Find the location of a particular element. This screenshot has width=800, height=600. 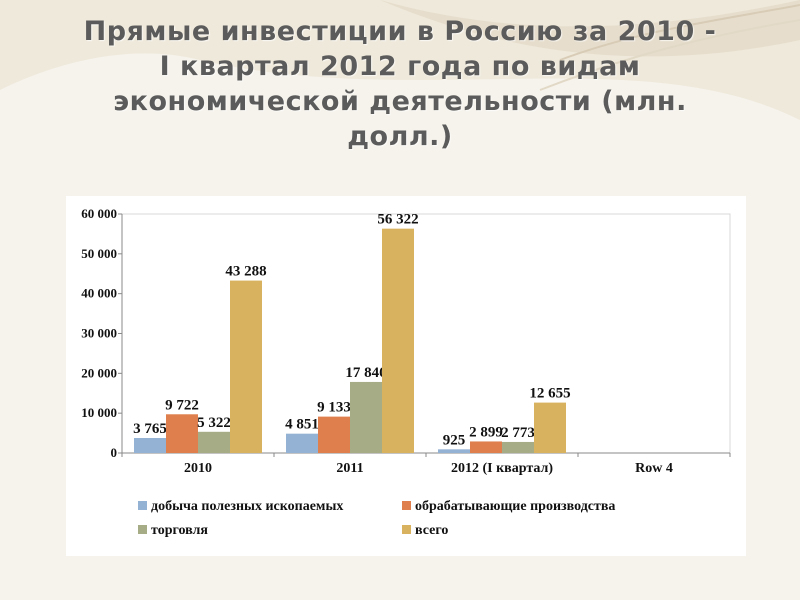

title-line-1: Прямые инвестиции в Россию за 2010 - is located at coordinates (400, 31).